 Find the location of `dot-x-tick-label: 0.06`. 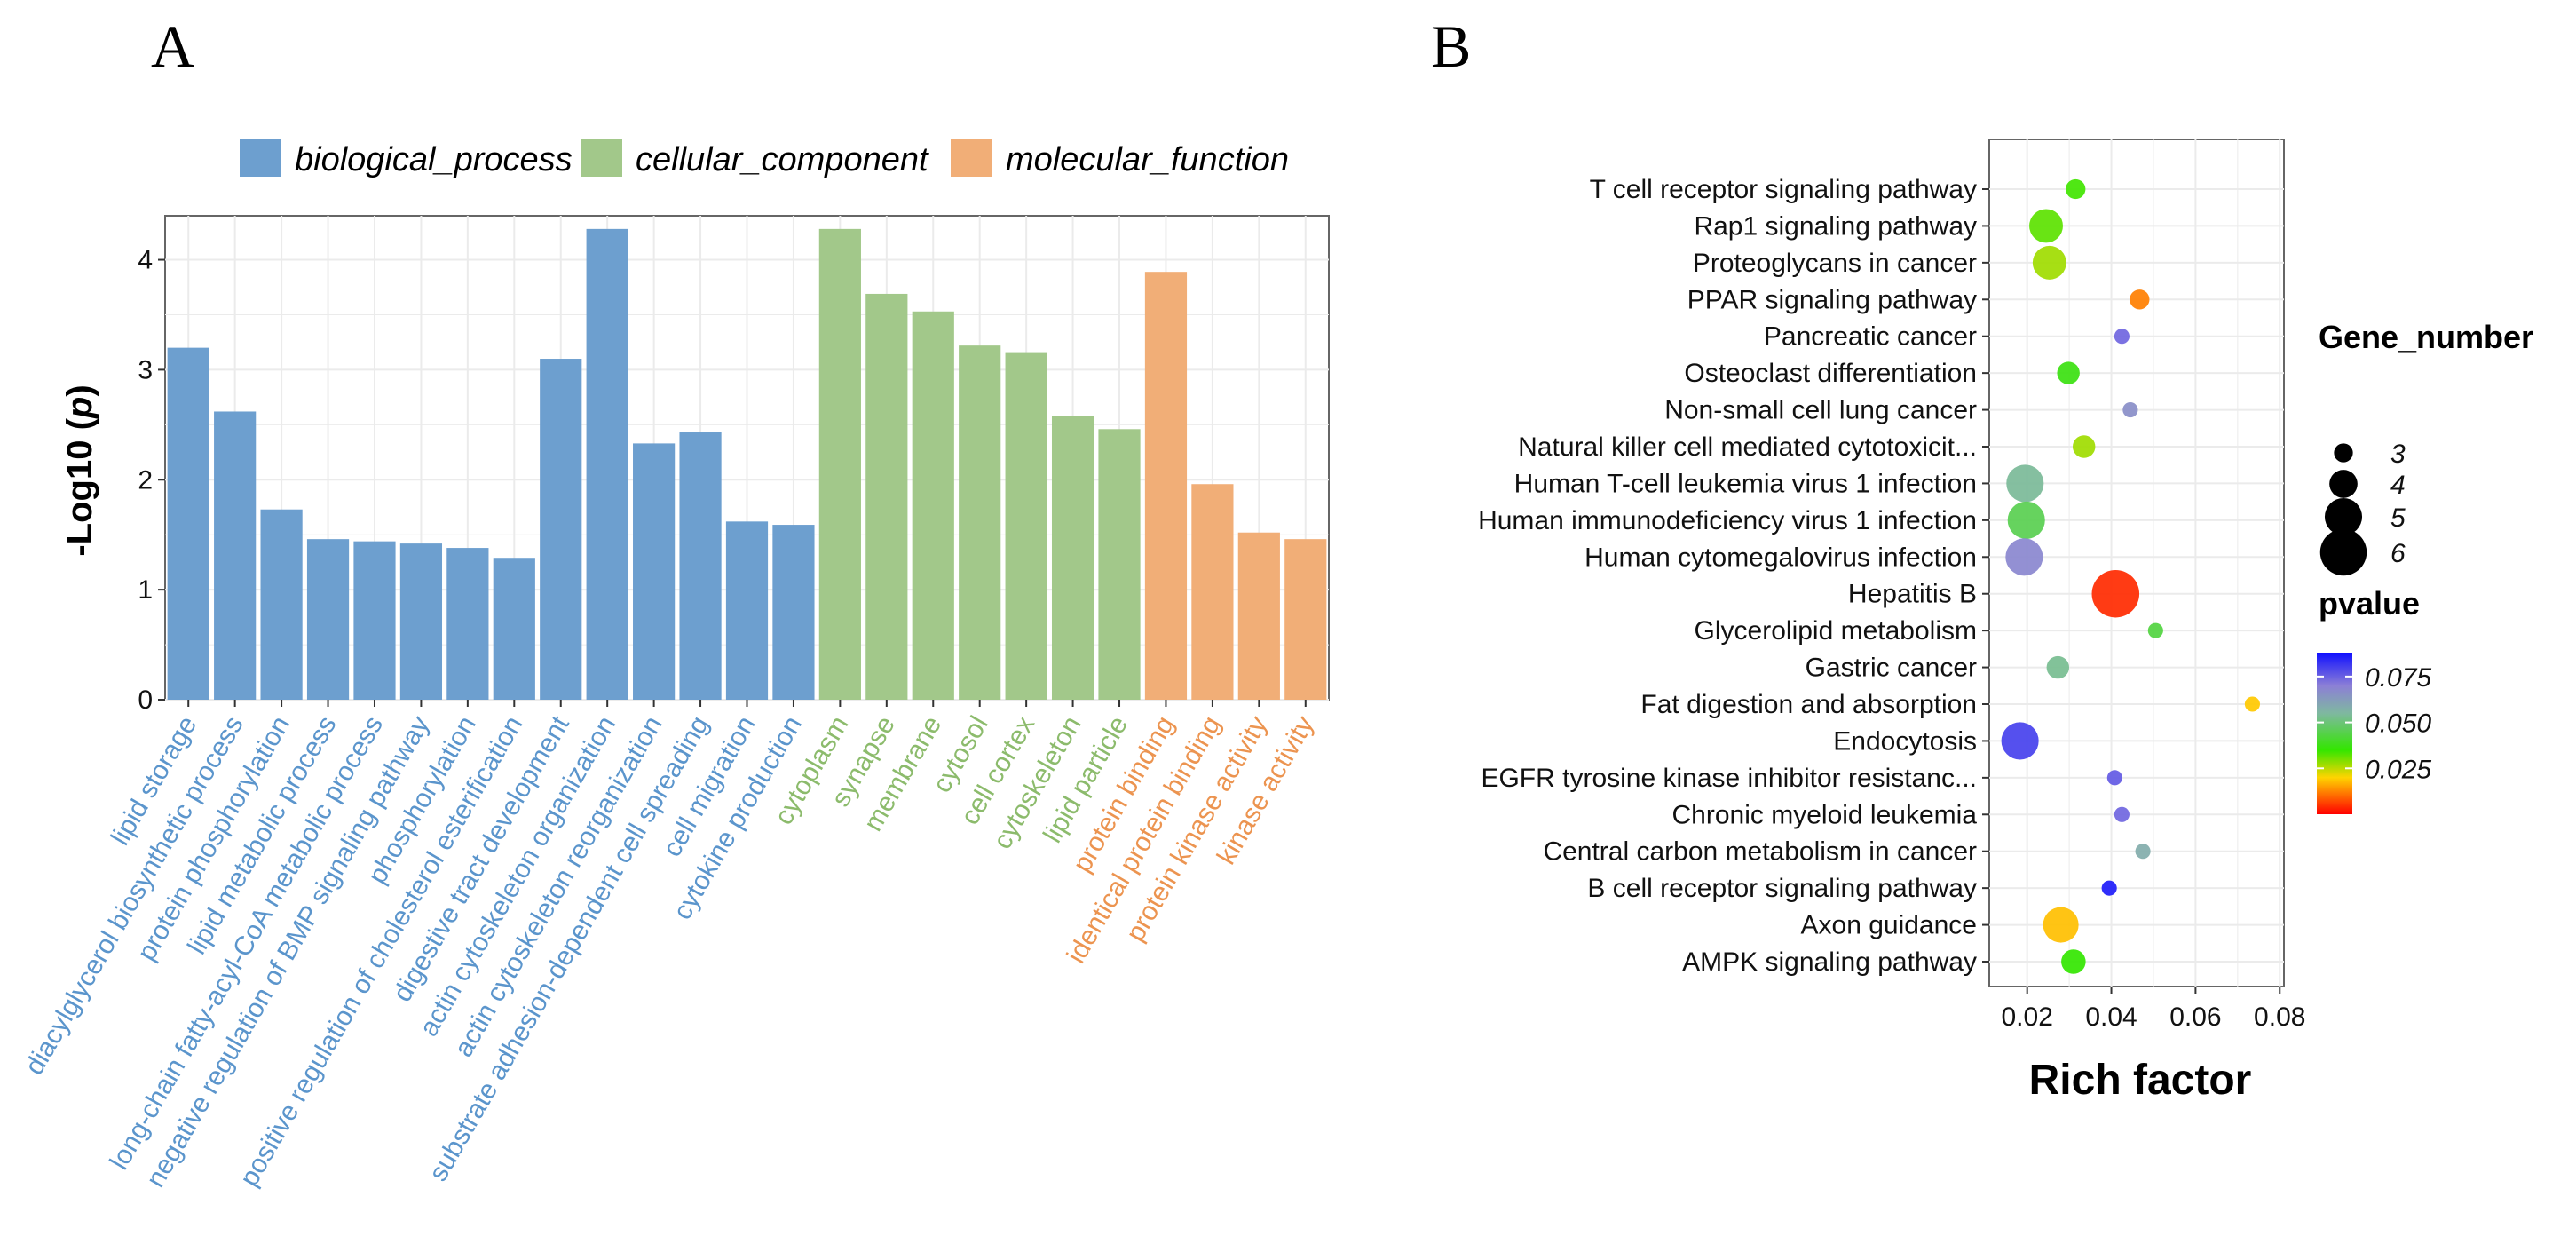

dot-x-tick-label: 0.06 is located at coordinates (2195, 1017).